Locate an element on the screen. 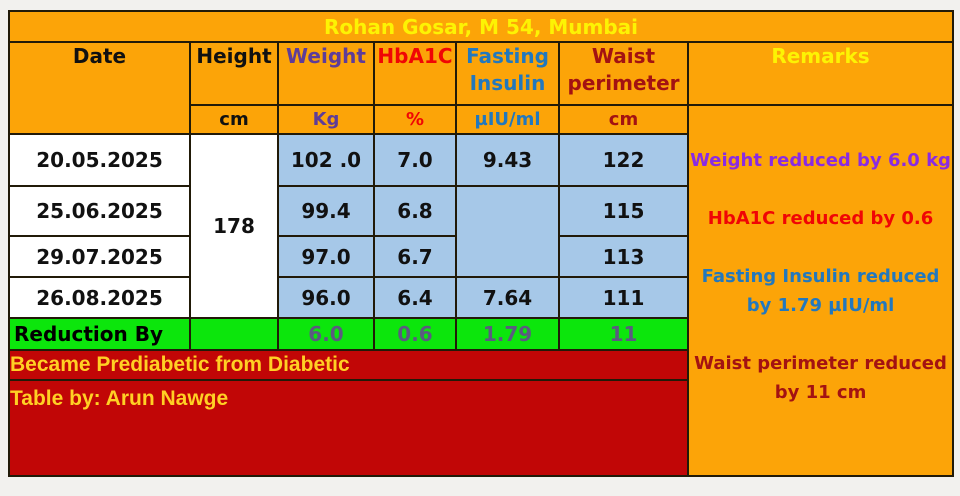  unit-height: cm is located at coordinates (234, 119).